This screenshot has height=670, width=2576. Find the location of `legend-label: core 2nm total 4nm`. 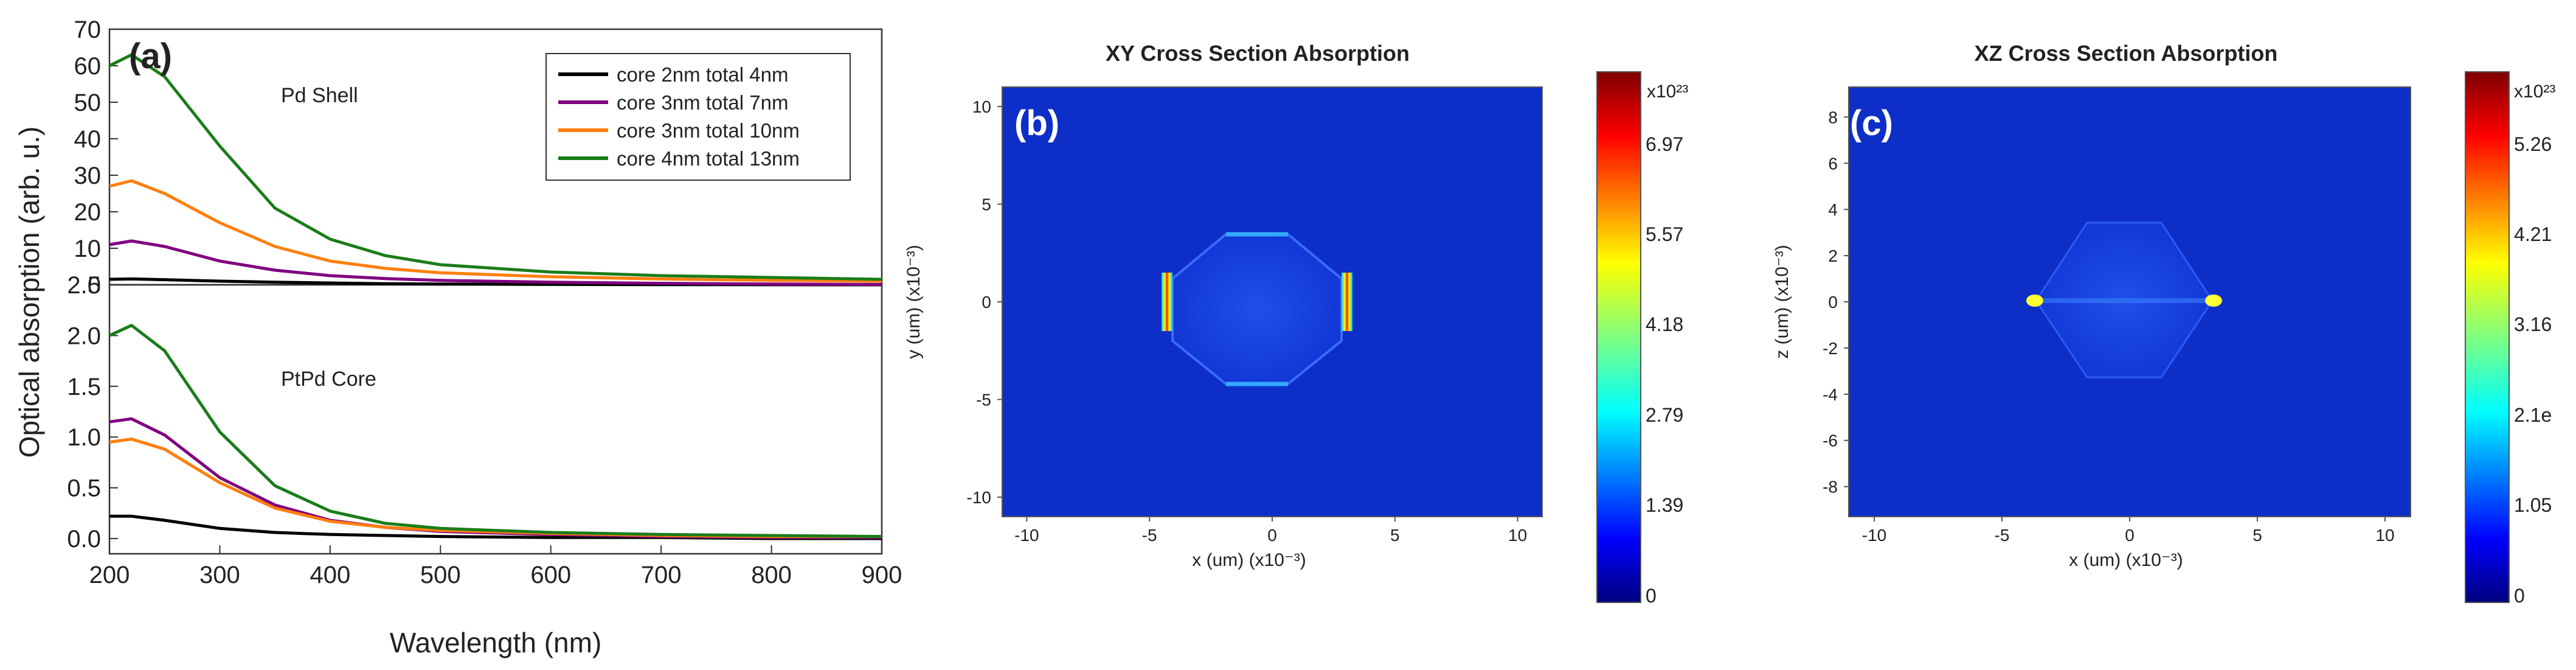

legend-label: core 2nm total 4nm is located at coordinates (702, 74).